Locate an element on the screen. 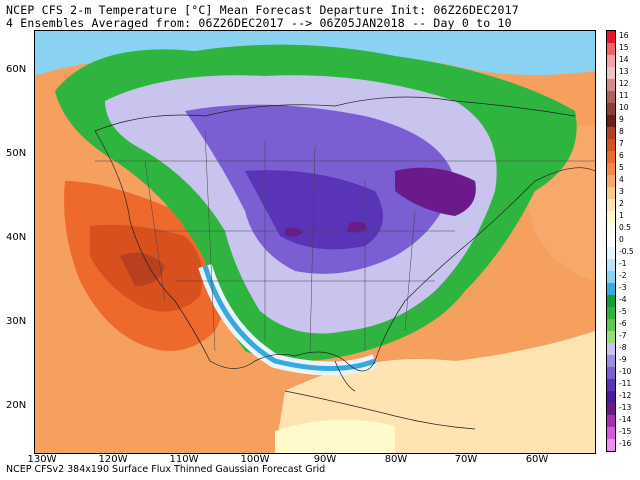 This screenshot has height=480, width=640. colorbar-label: 11 is located at coordinates (624, 95).